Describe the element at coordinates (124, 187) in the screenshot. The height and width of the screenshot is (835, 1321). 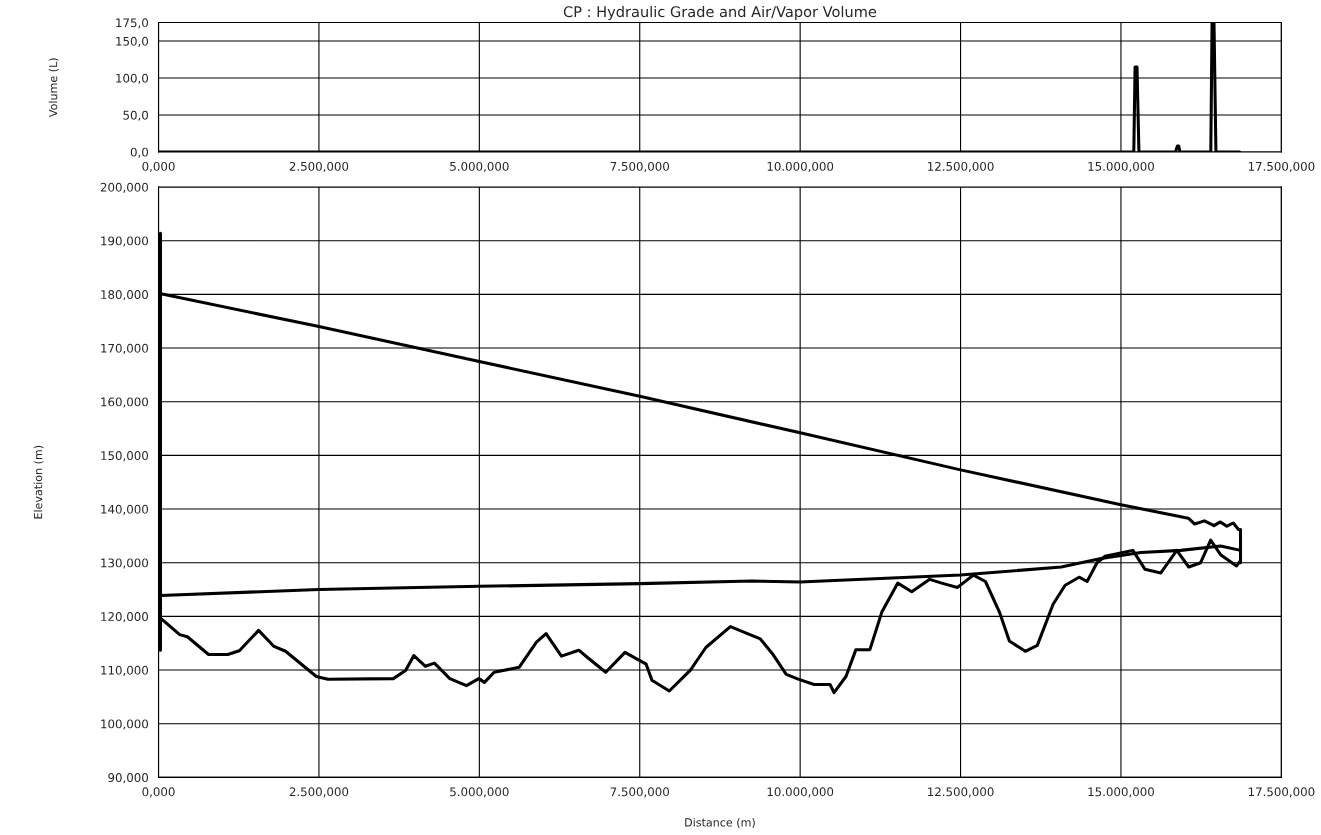
I see `y-tick-label: 200,000` at that location.